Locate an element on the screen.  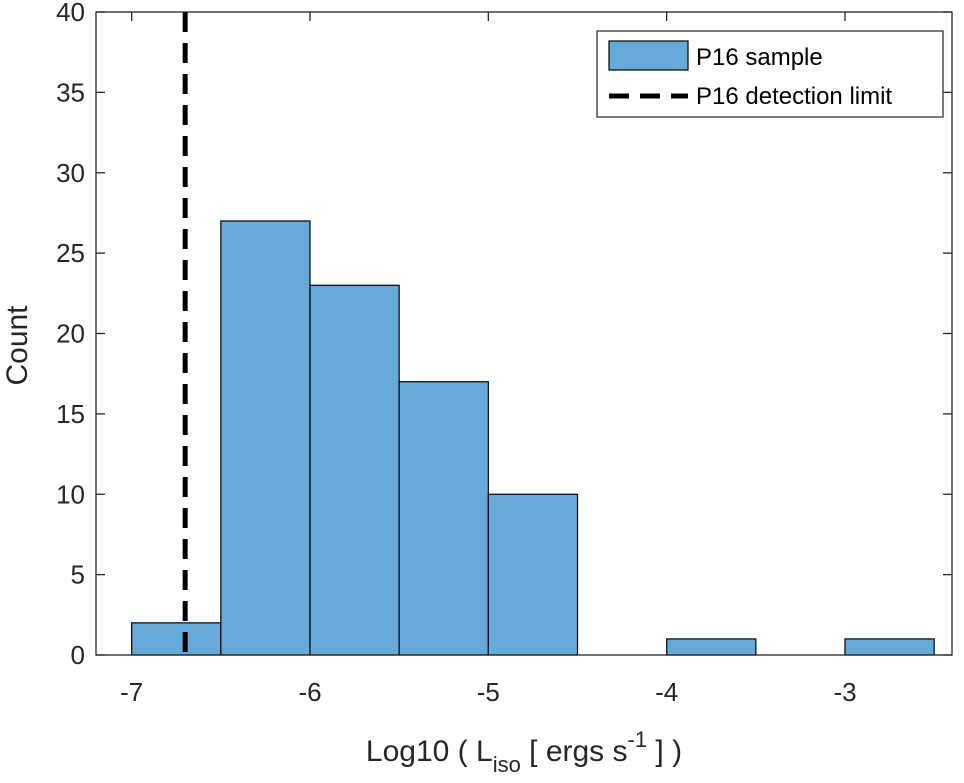
legend-label-detection-limit: P16 detection limit is located at coordinates (794, 96).